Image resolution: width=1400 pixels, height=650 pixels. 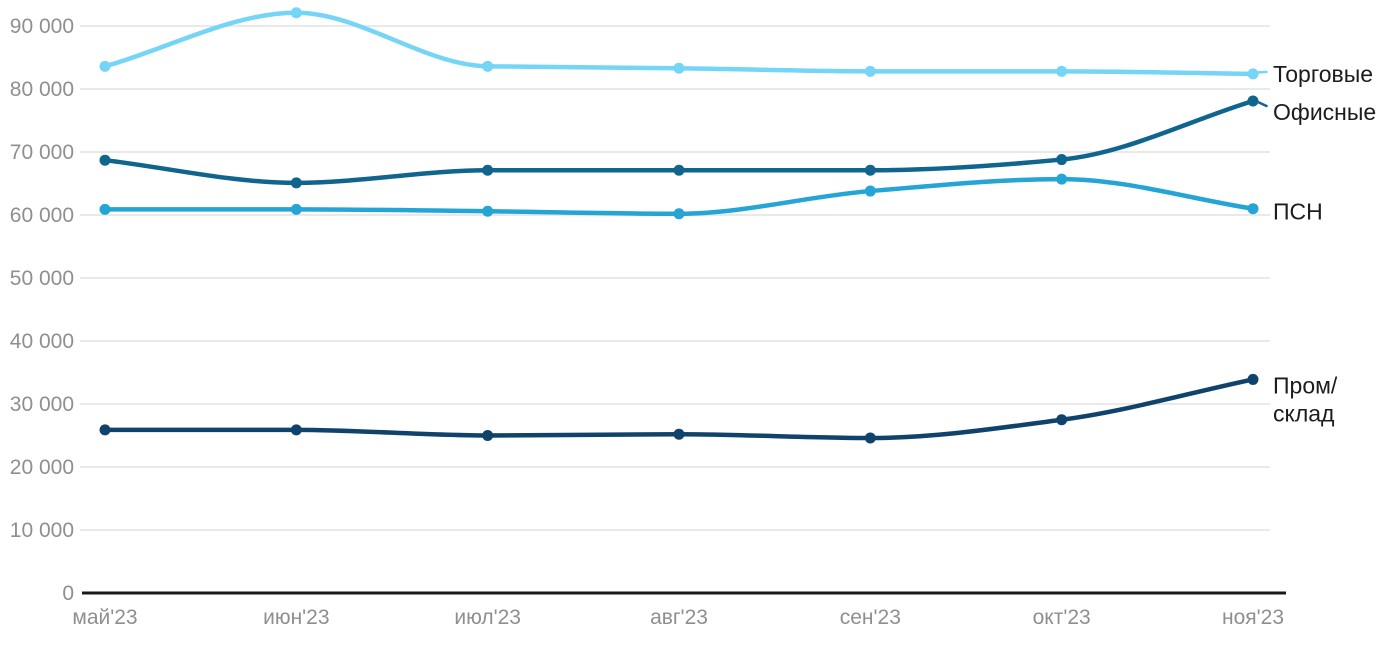 What do you see at coordinates (1323, 74) in the screenshot?
I see `series-label-torgovye: Торговые` at bounding box center [1323, 74].